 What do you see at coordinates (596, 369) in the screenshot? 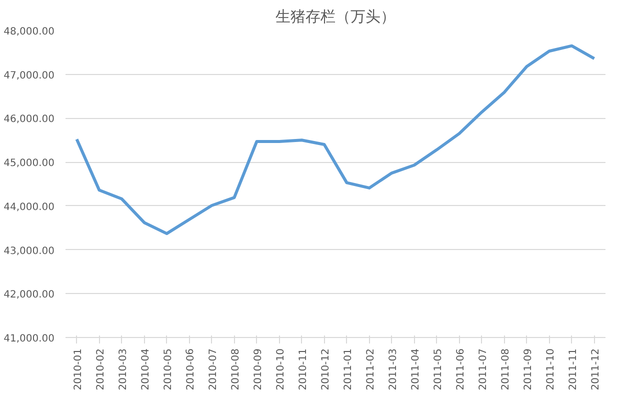
I see `x-tick-label: 2011-12` at bounding box center [596, 369].